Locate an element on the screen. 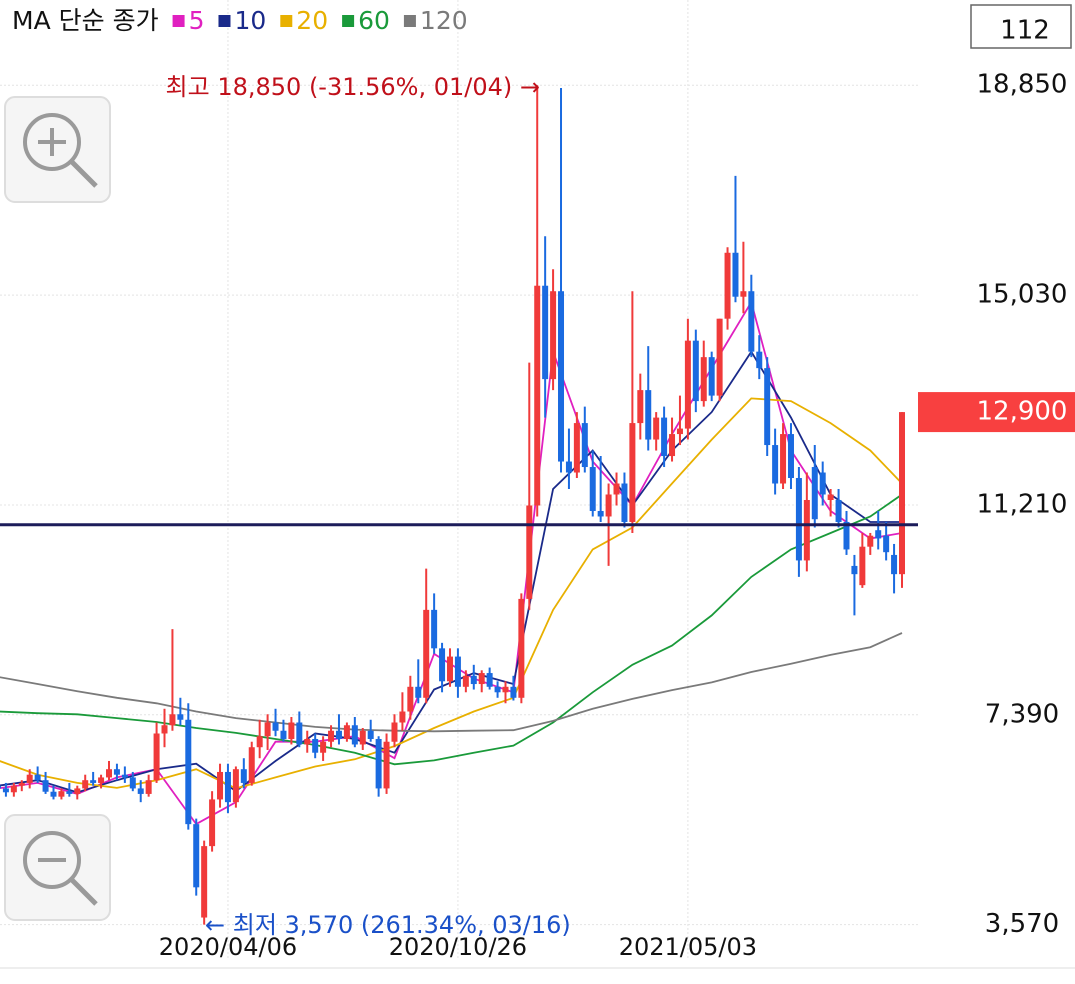 The width and height of the screenshot is (1075, 984). high-annotation: 최고 18,850 (-31.56%, 01/04) → is located at coordinates (353, 87).